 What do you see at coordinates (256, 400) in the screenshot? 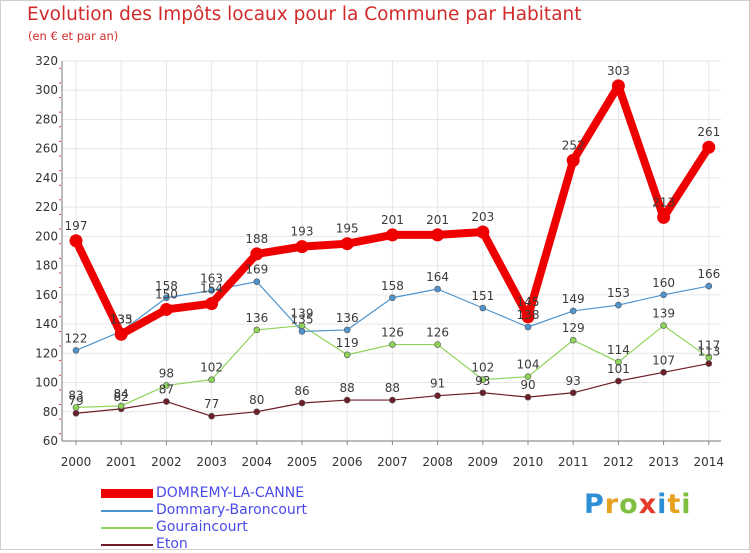
I see `data-label-eton: 80` at bounding box center [256, 400].